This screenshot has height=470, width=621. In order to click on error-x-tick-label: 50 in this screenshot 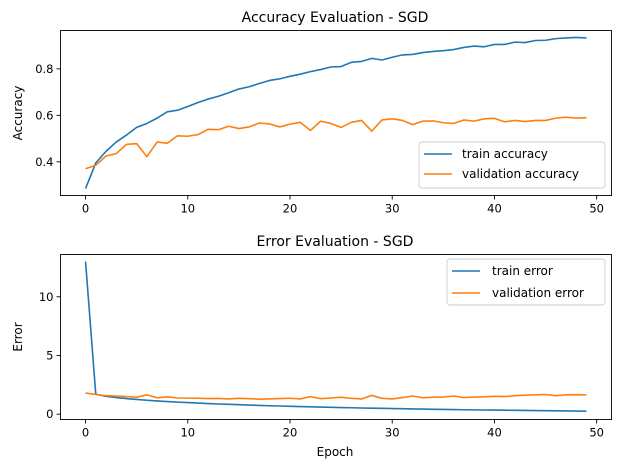, I will do `click(596, 433)`.